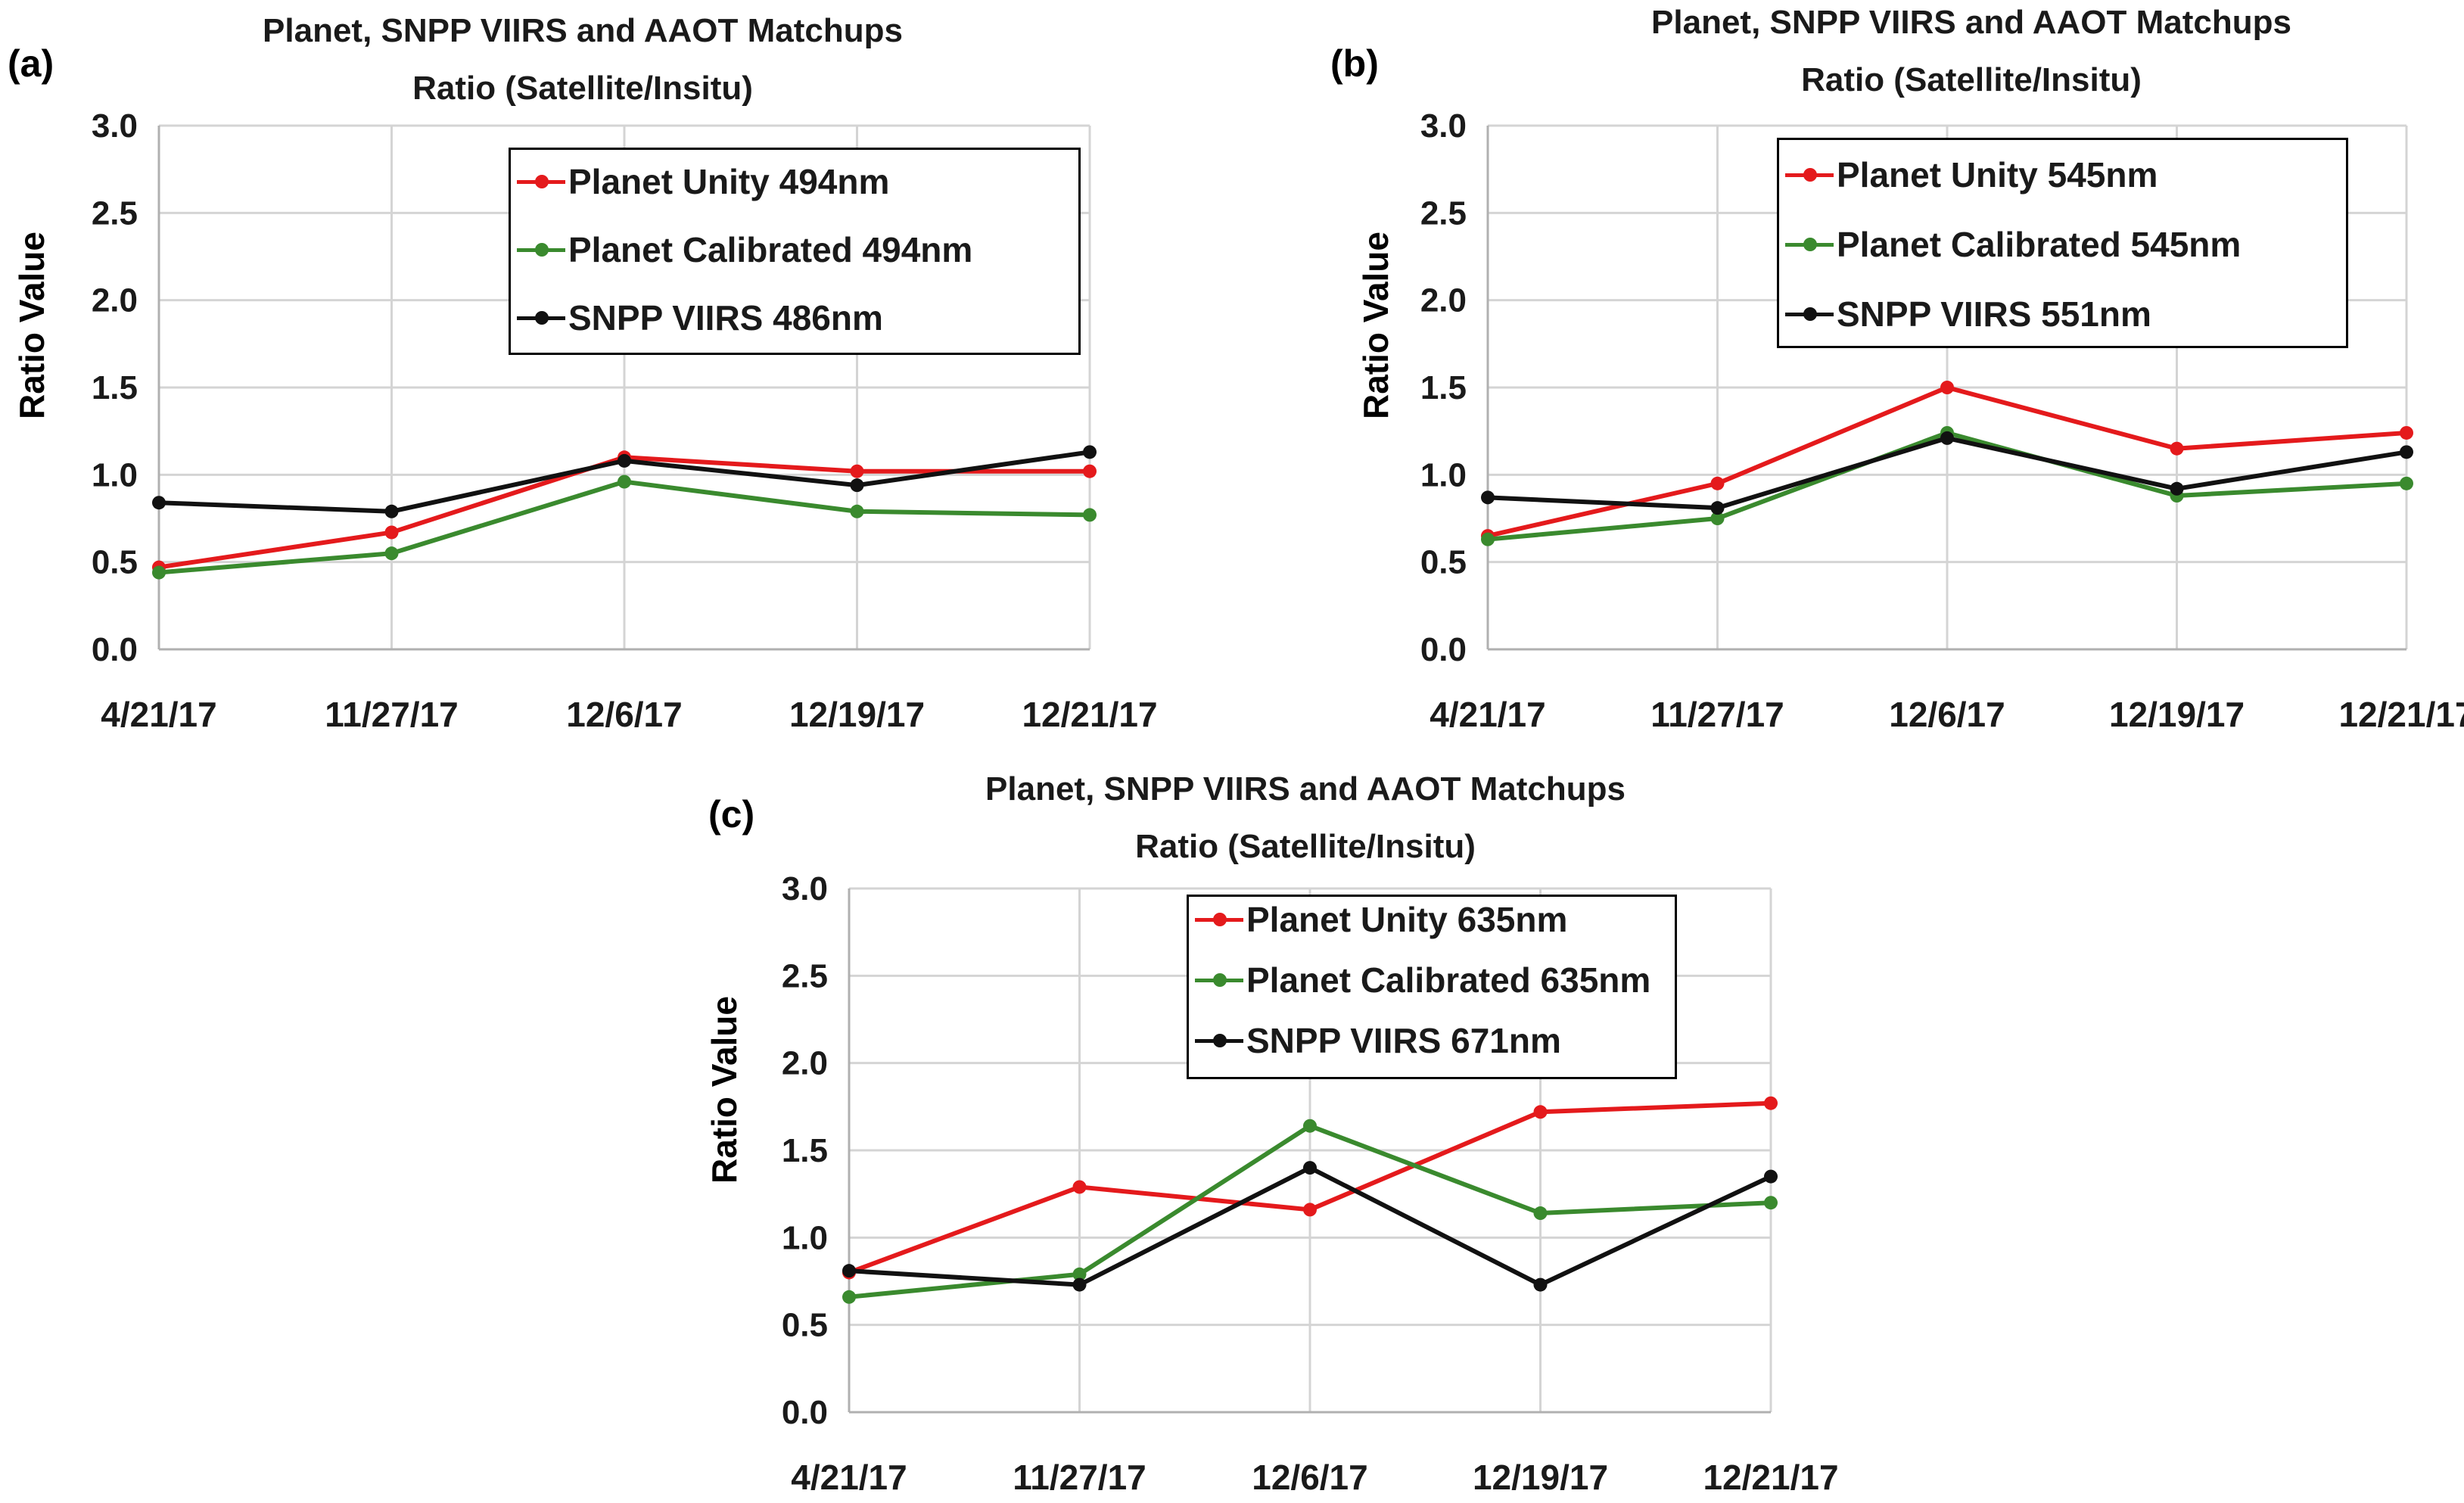  I want to click on legend-item-planet-calibrated: Planet Calibrated 545nm, so click(2010, 244).